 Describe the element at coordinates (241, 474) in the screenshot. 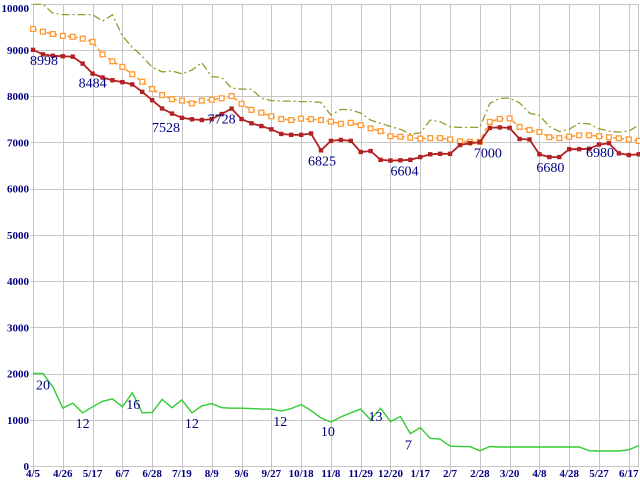

I see `x-tick-label: 9/6` at that location.